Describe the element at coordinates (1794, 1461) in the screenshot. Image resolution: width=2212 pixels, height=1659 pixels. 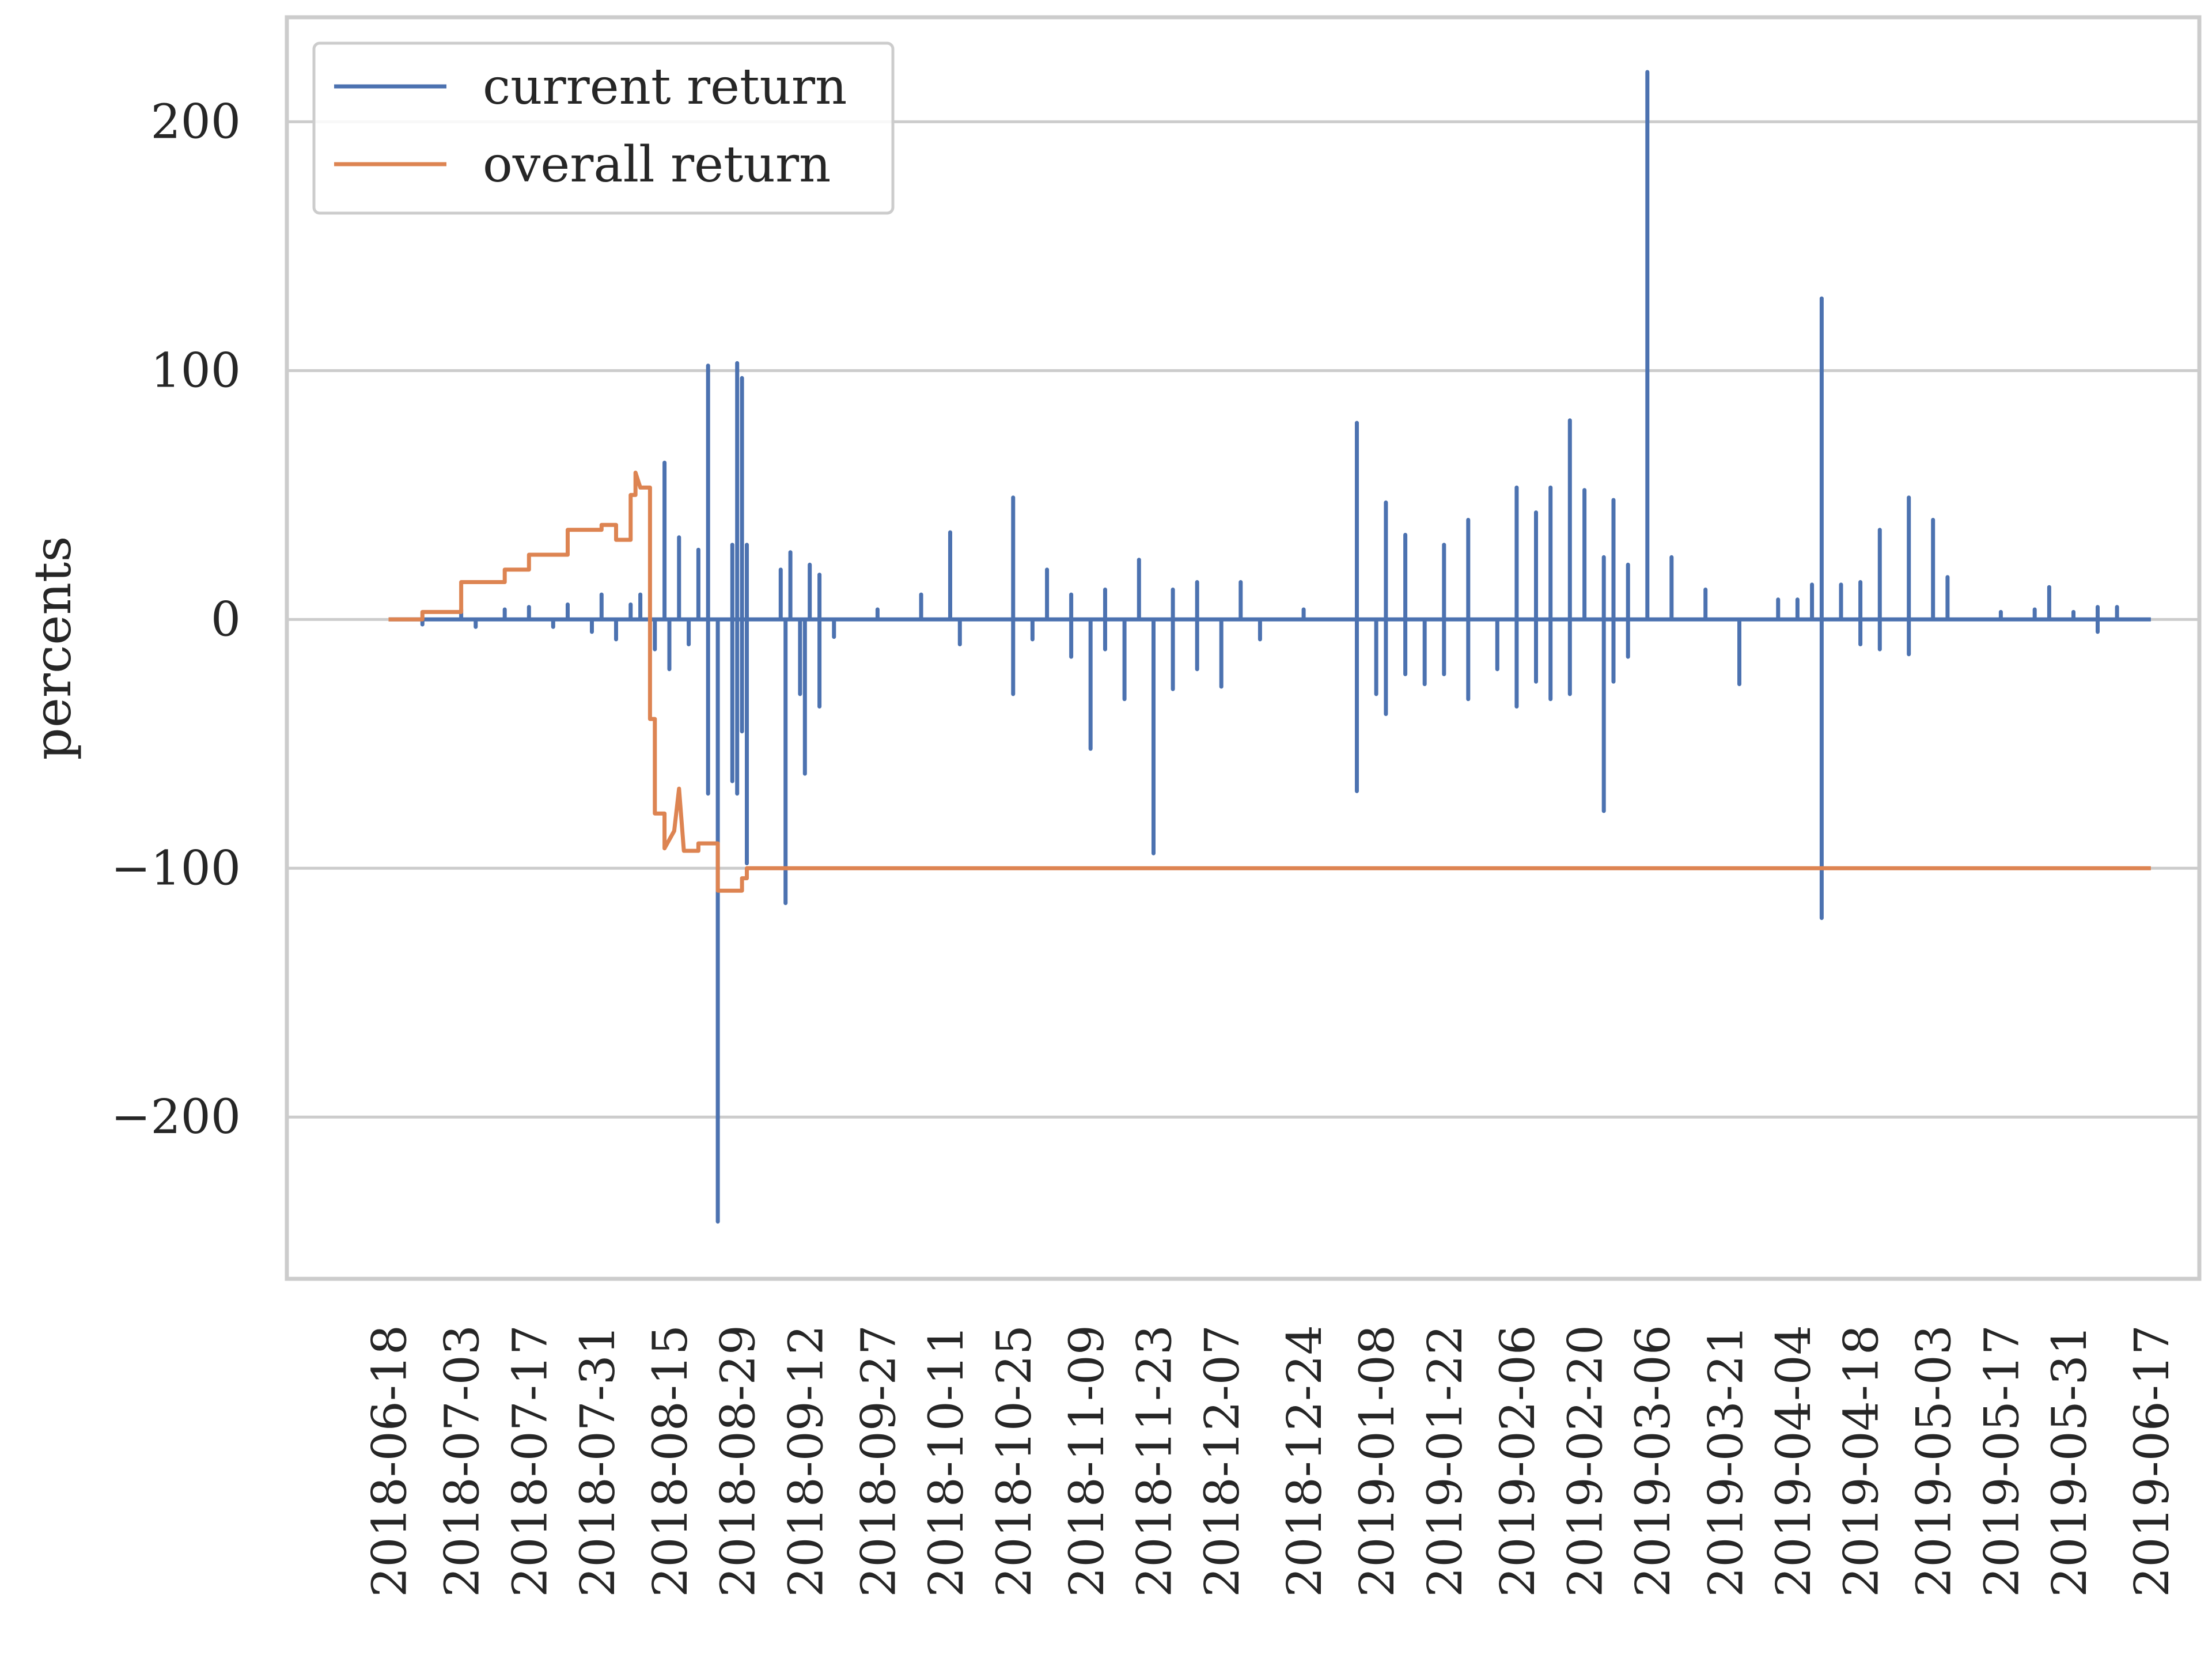
I see `x-tick-label: 2019-04-04` at that location.